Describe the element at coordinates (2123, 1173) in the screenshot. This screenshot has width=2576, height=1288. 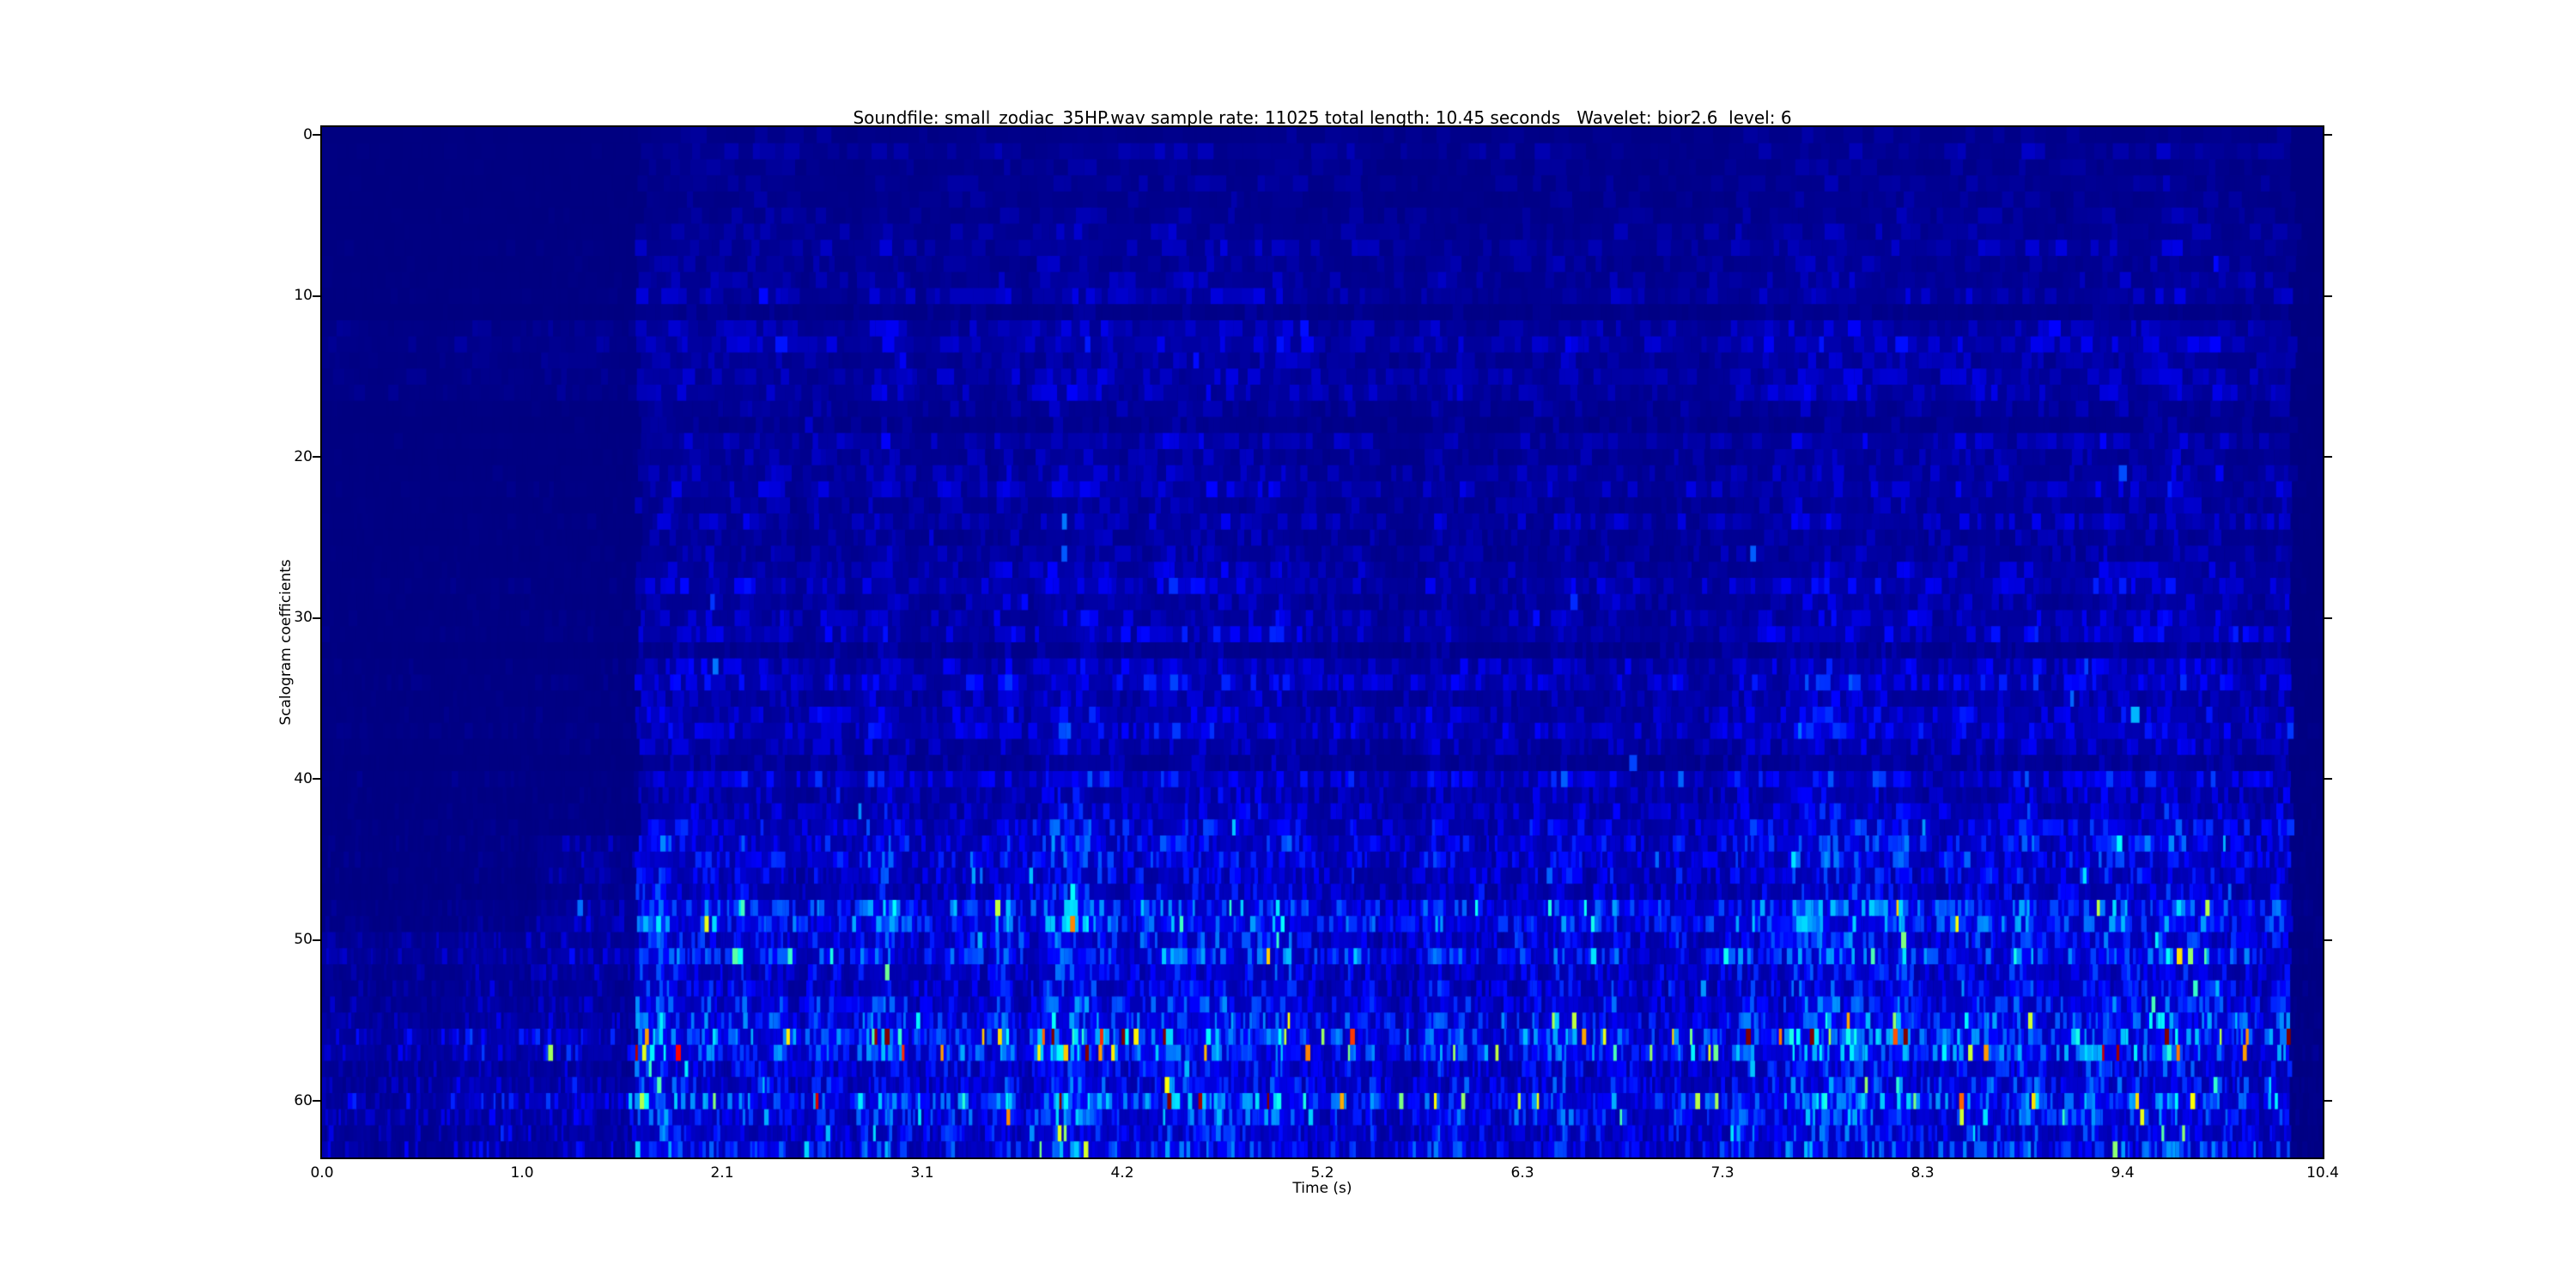
I see `x-tick-label: 9.4` at that location.